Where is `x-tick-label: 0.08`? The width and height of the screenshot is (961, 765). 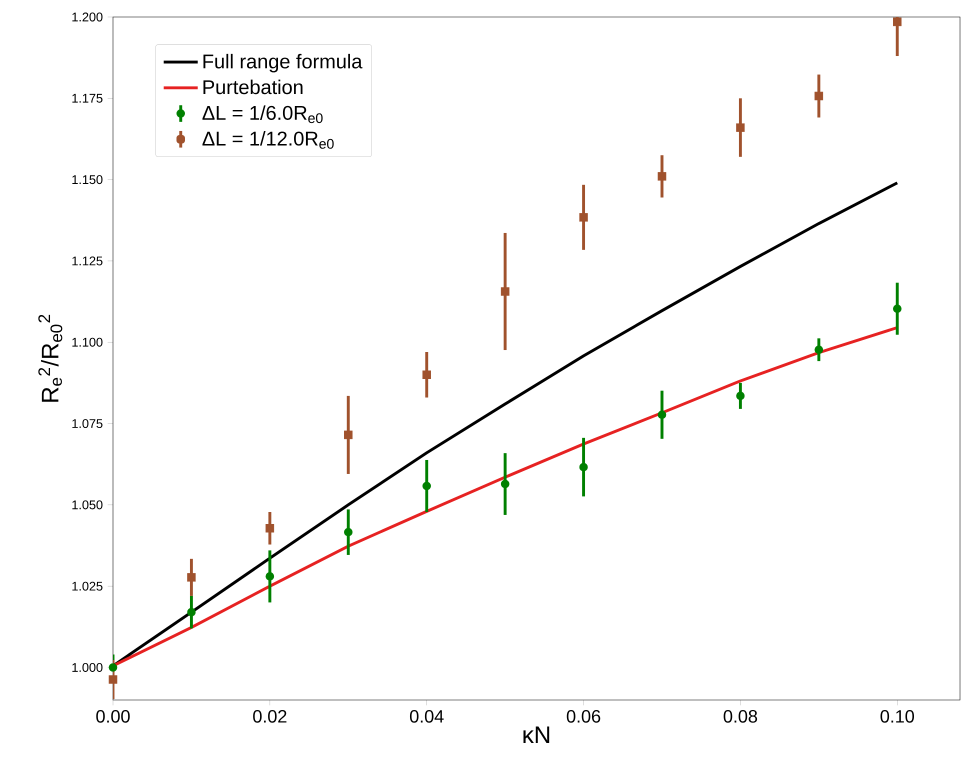 x-tick-label: 0.08 is located at coordinates (741, 716).